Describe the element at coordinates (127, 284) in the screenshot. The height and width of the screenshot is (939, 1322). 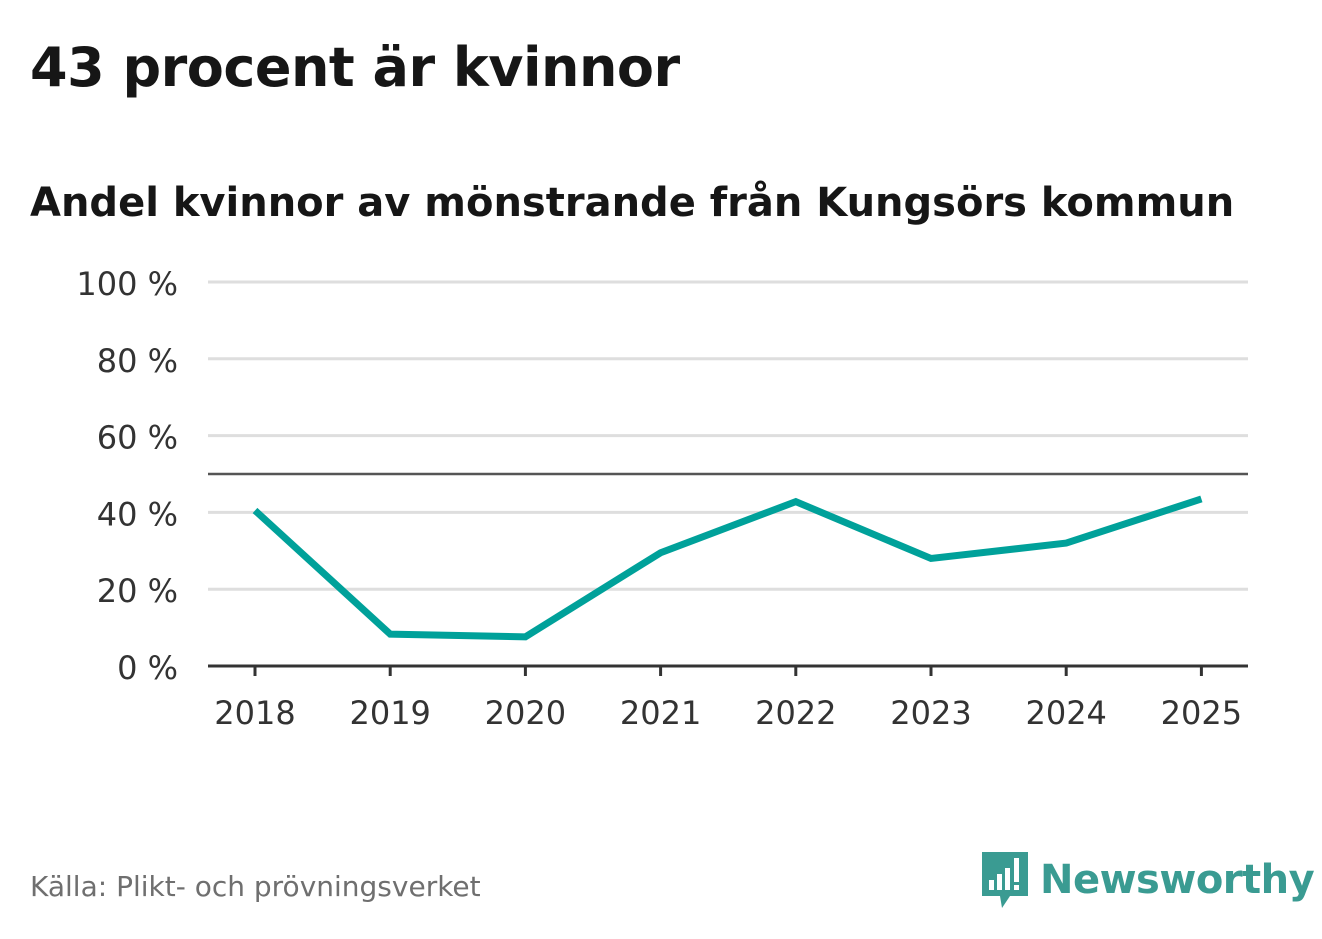
I see `y-tick-label: 100 %` at that location.